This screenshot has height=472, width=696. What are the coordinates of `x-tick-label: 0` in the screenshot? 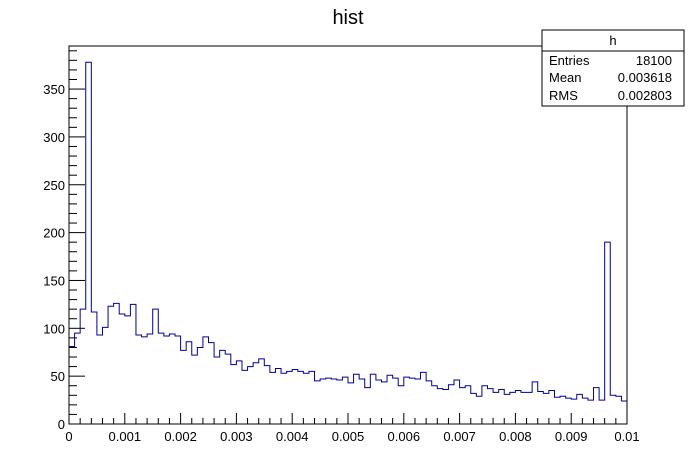 It's located at (68, 436).